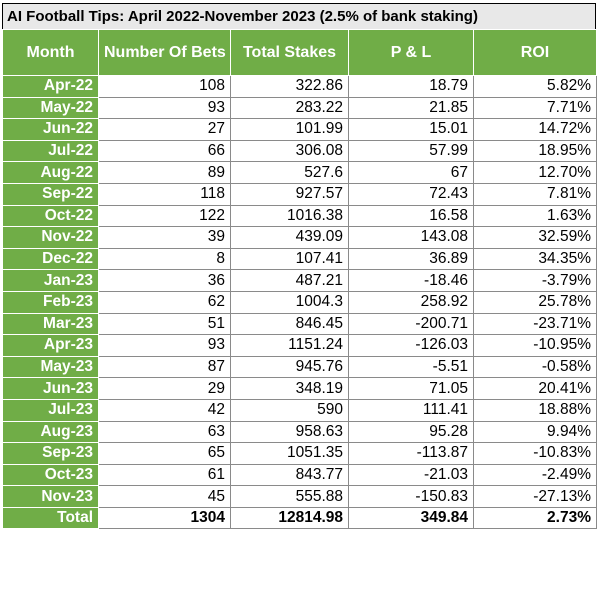 The width and height of the screenshot is (599, 590). I want to click on pnl-cell: -5.51, so click(411, 367).